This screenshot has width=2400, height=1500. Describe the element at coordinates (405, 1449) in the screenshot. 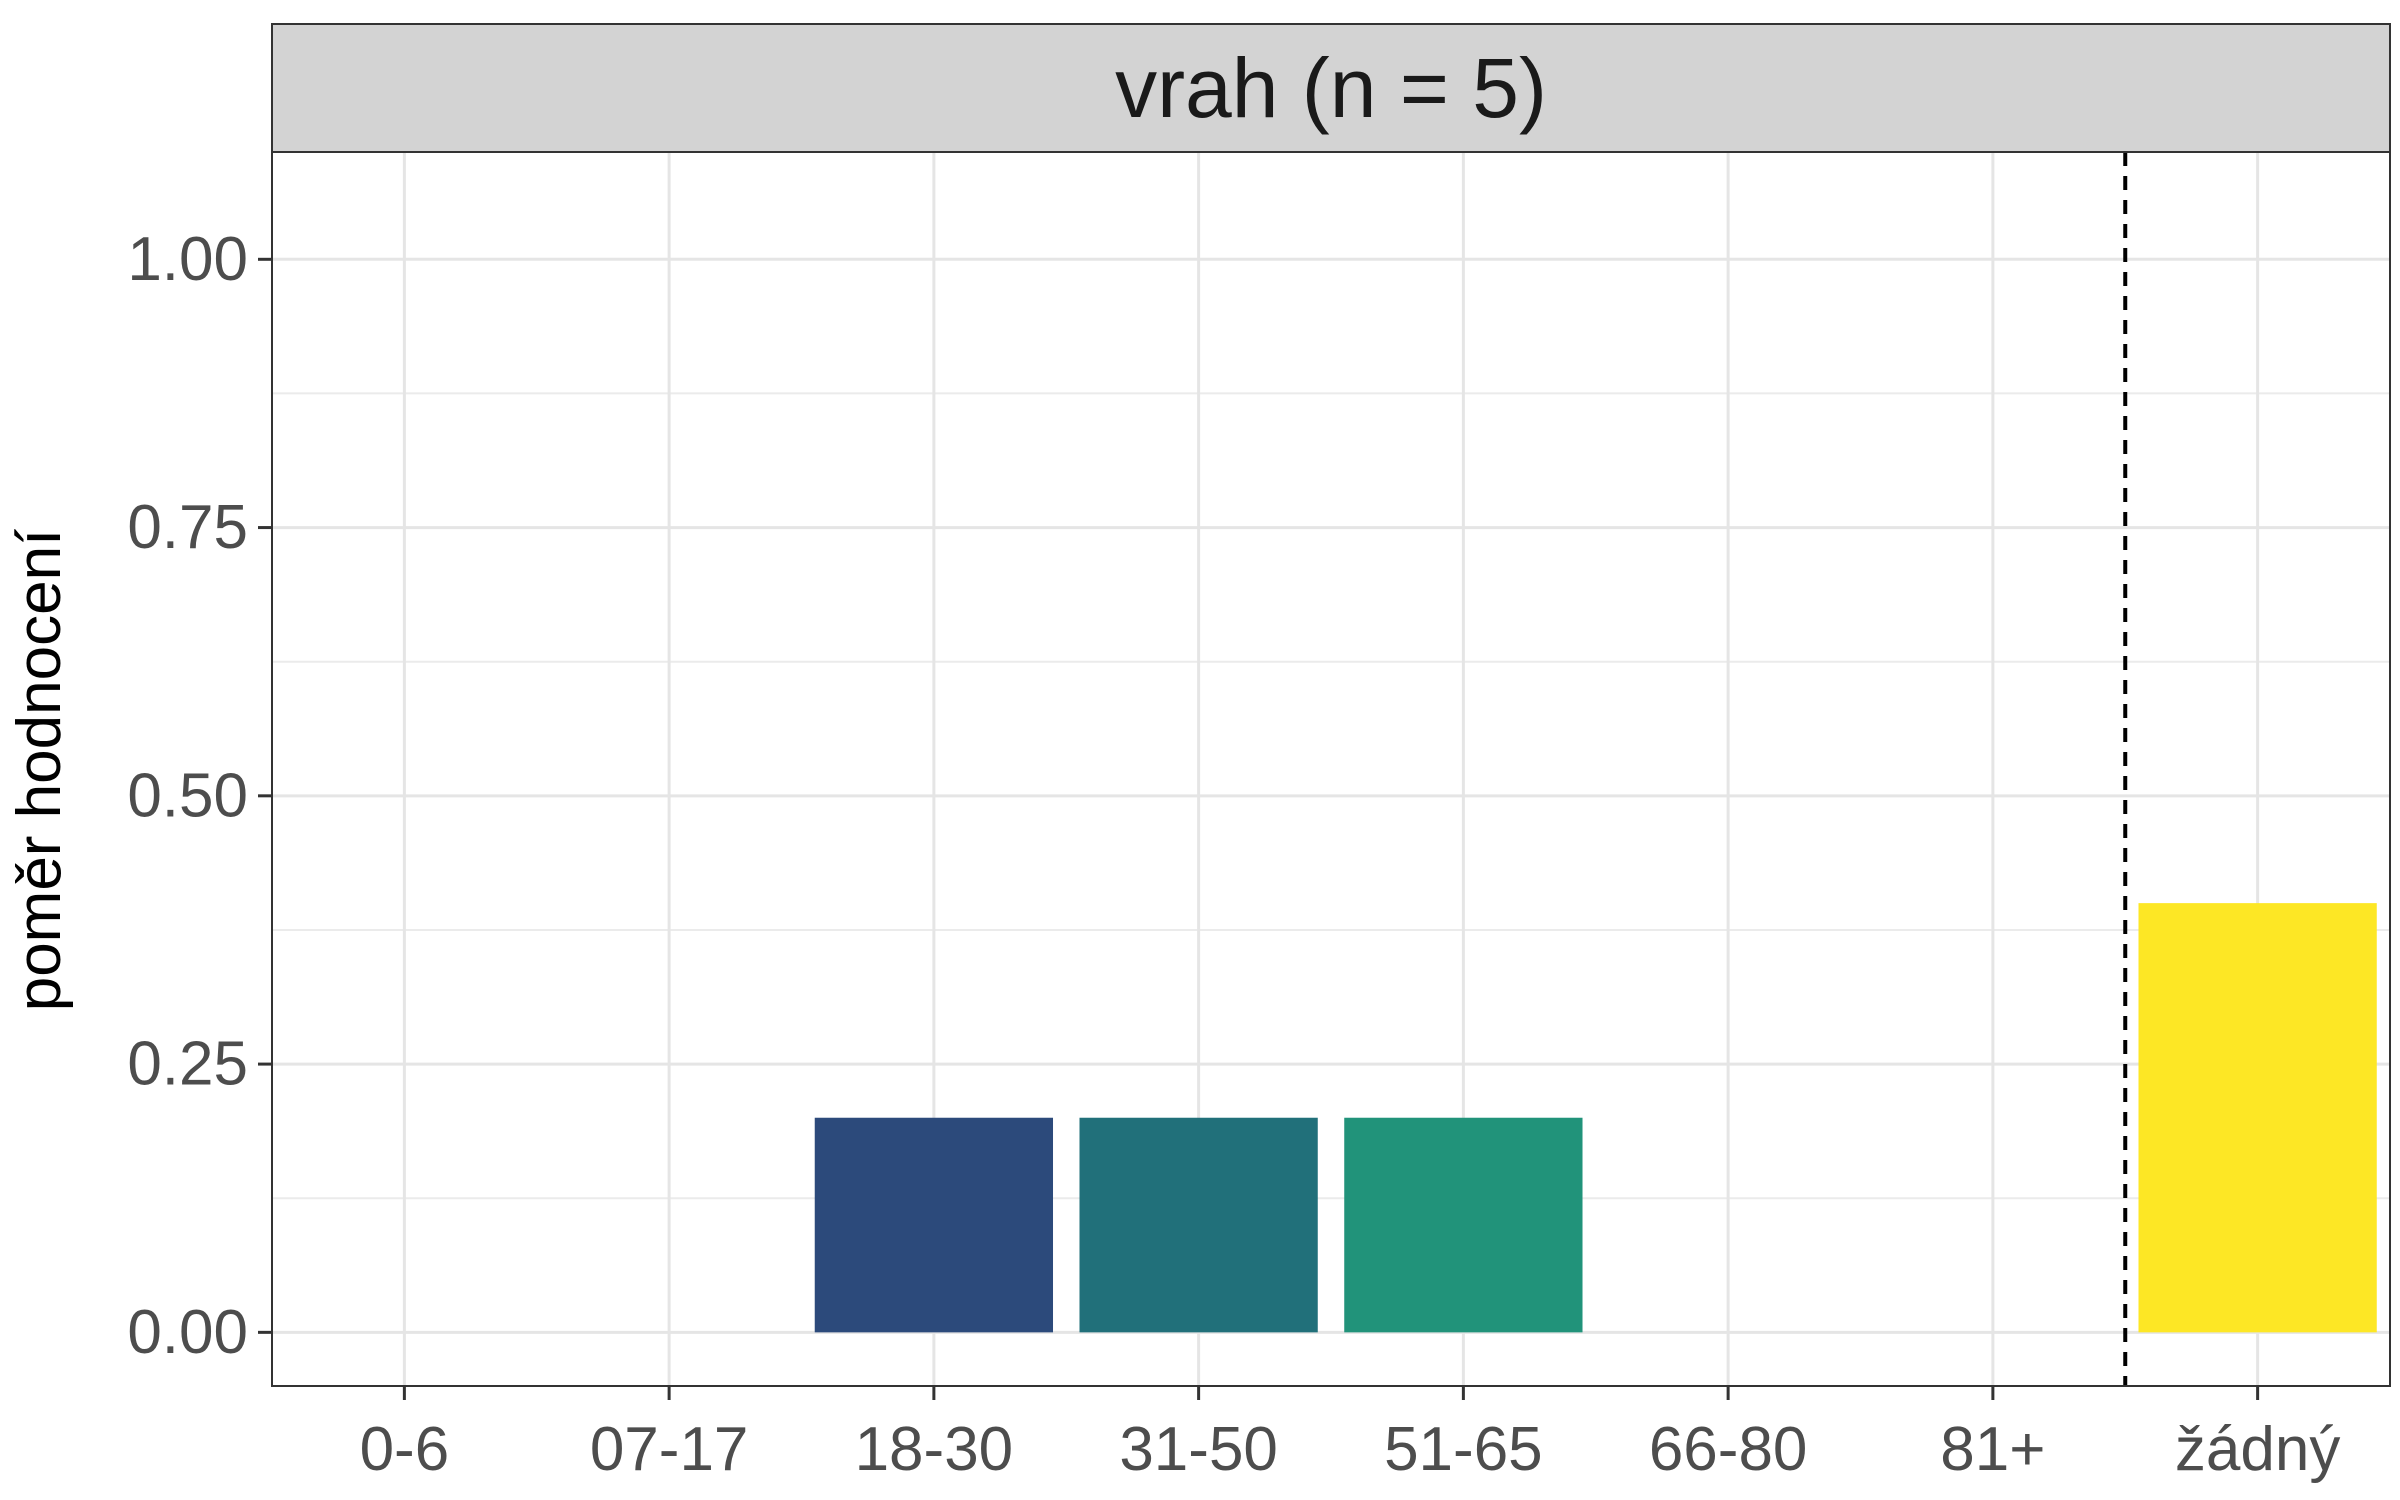

I see `x-tick-label: 0-6` at that location.